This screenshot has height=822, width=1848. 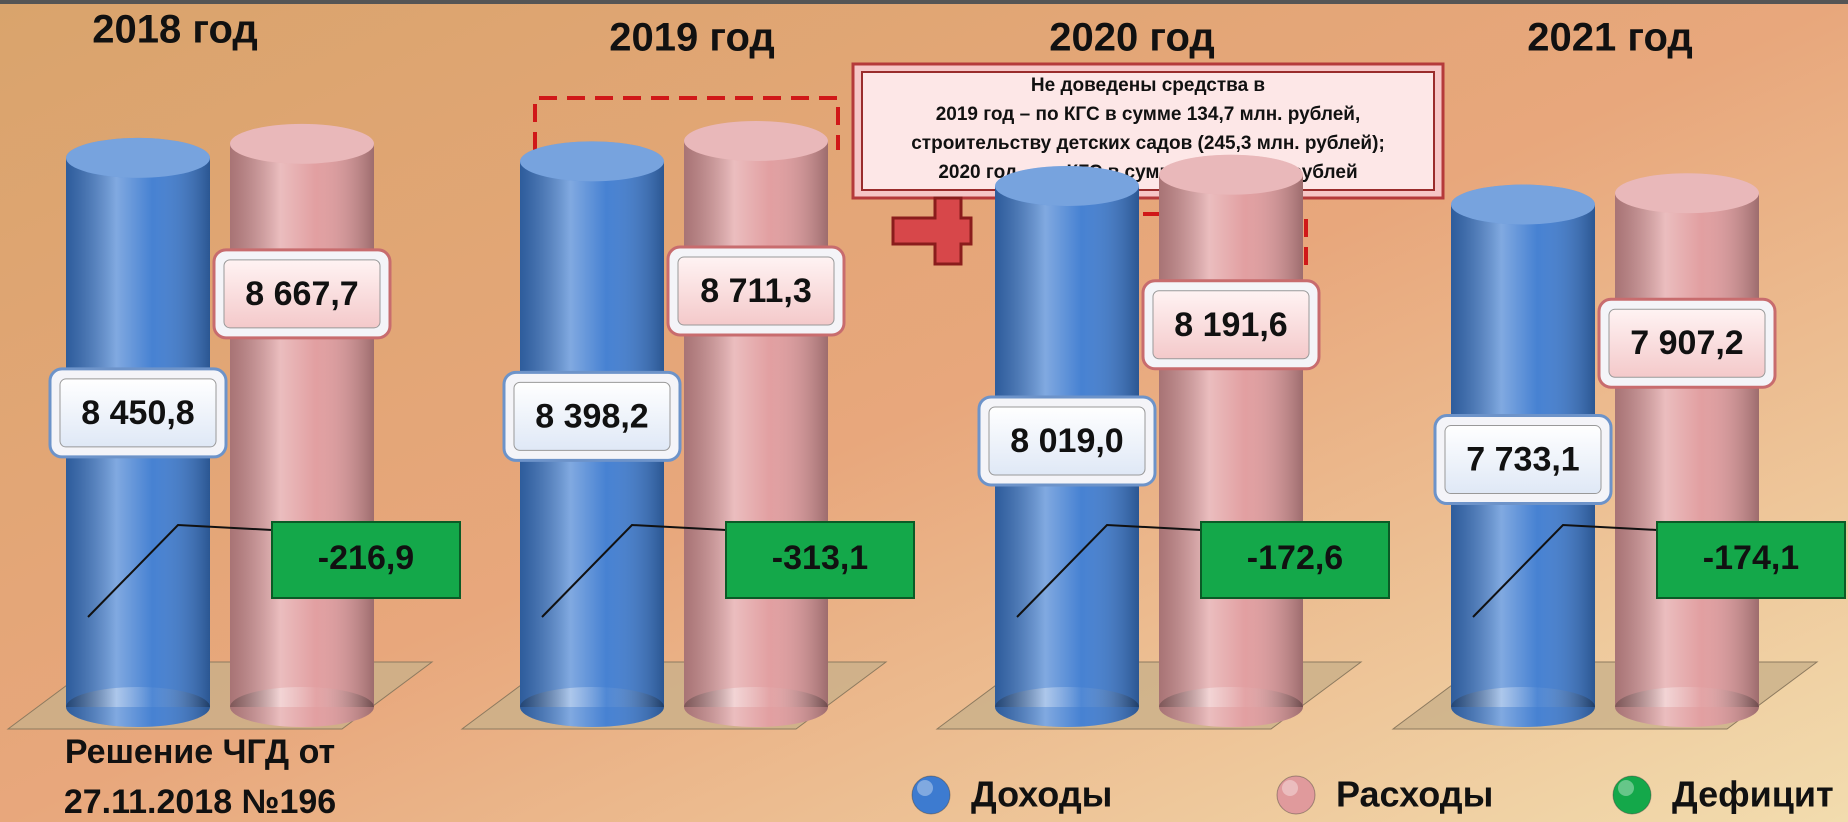 I want to click on legend-label: Доходы, so click(x=1041, y=794).